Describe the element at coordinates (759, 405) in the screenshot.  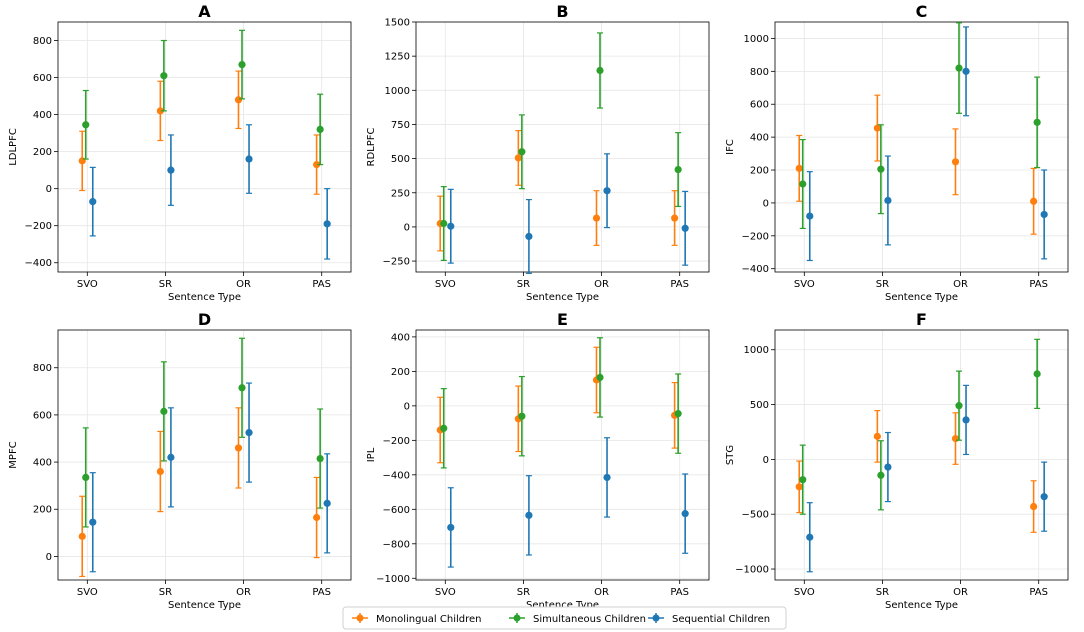
I see `y-tick-label: 500` at that location.